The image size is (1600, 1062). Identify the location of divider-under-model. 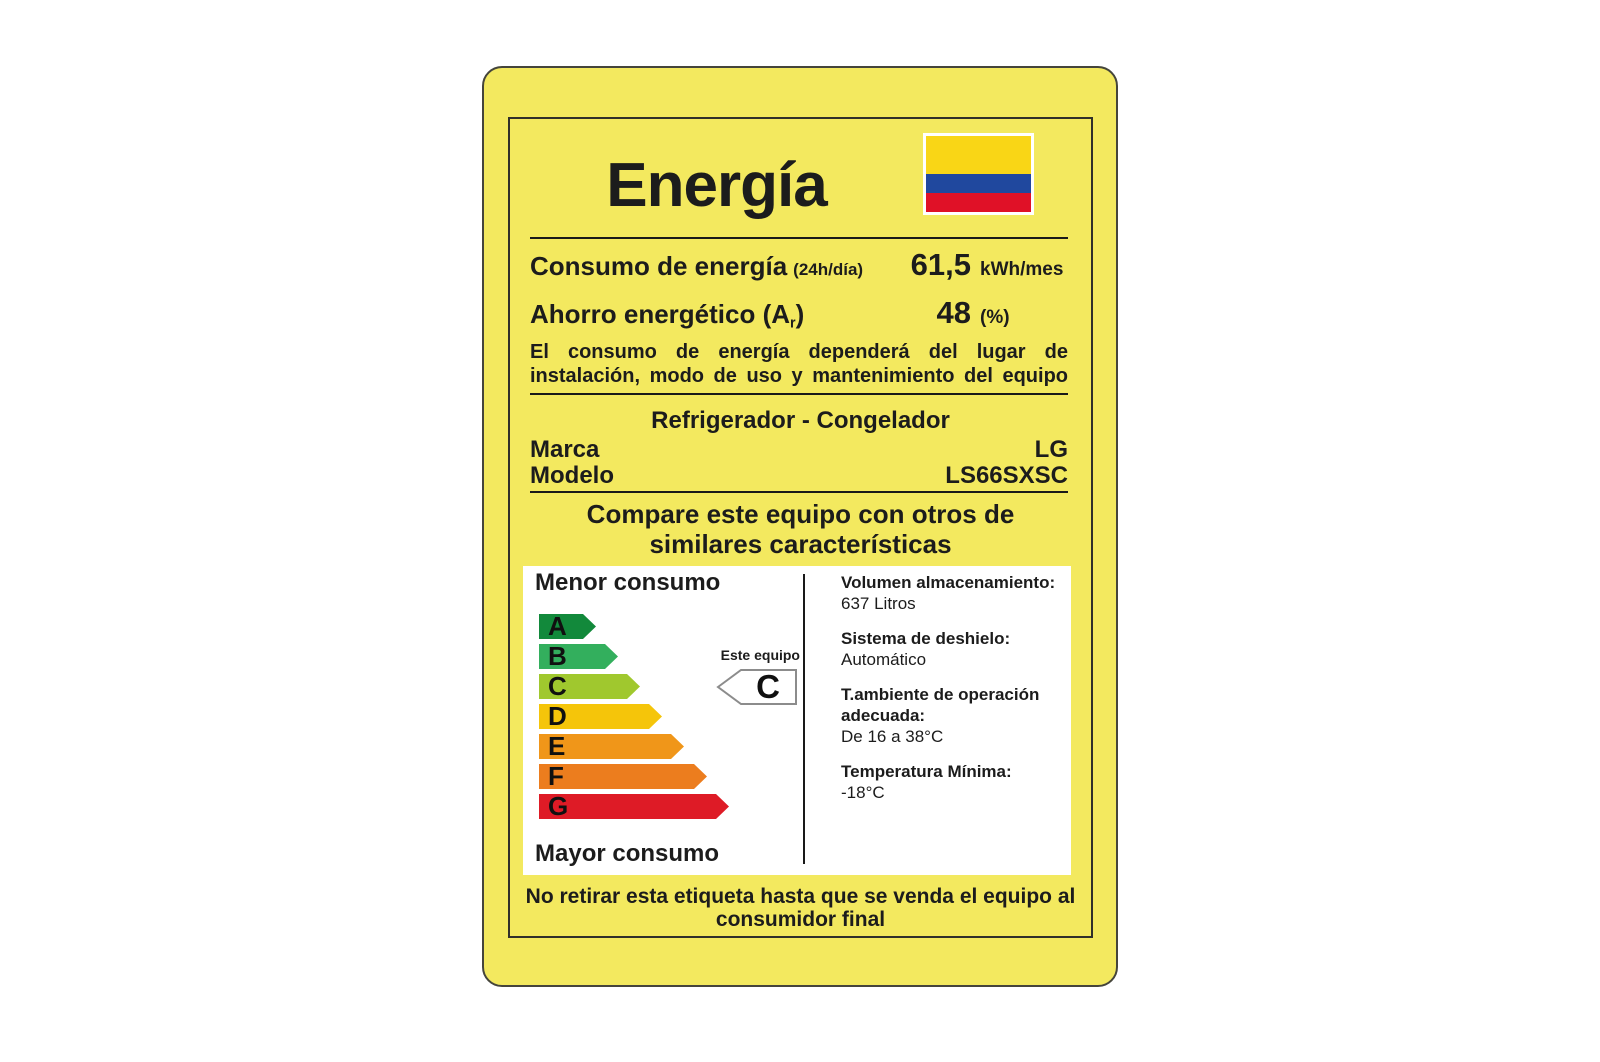
(799, 492).